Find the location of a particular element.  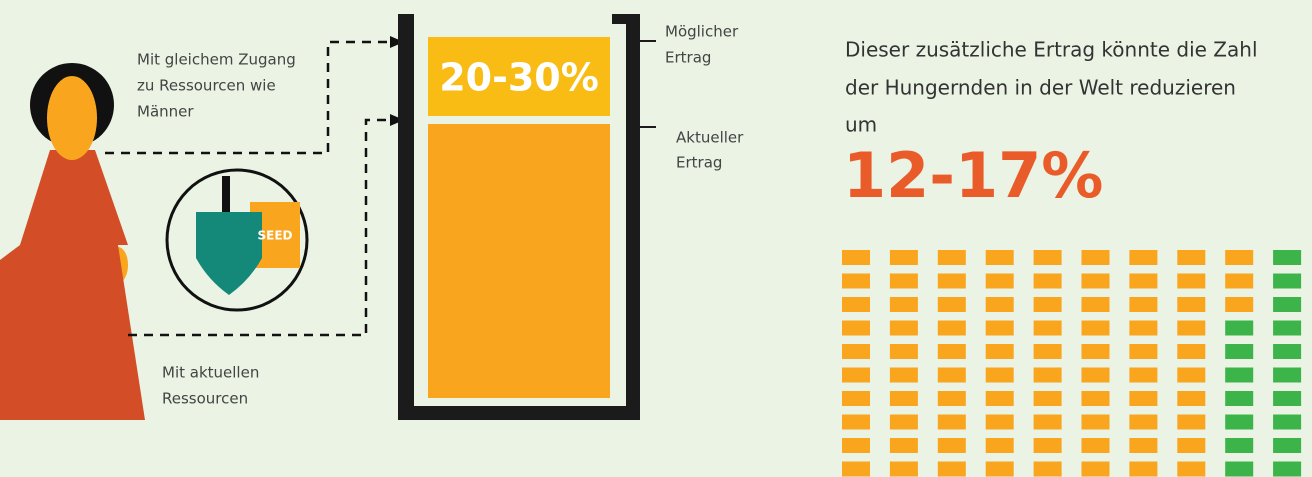

current-yield: Aktueller is located at coordinates (710, 138).